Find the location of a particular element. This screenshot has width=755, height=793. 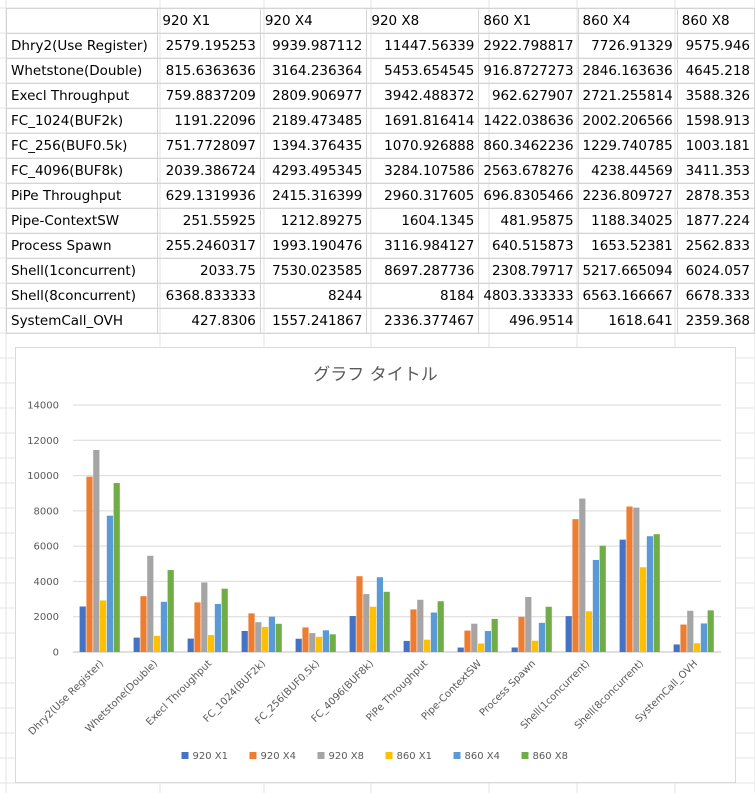

value-cell: 2579.195253 is located at coordinates (209, 46).